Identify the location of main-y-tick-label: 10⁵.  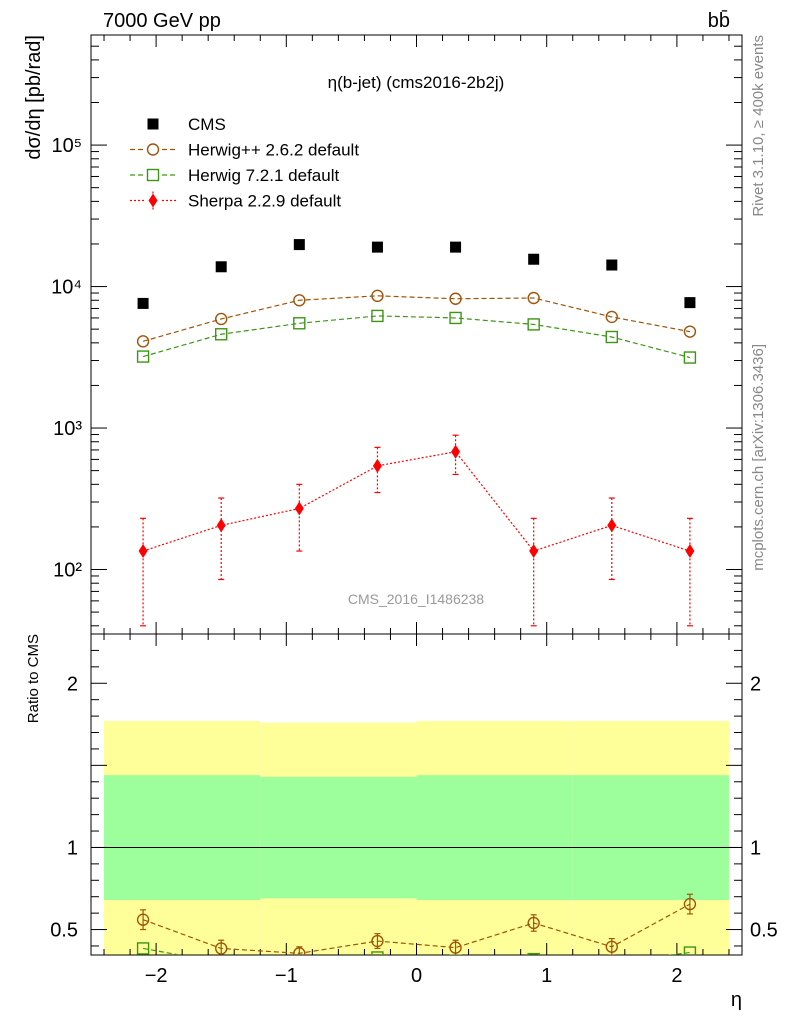
(66, 146).